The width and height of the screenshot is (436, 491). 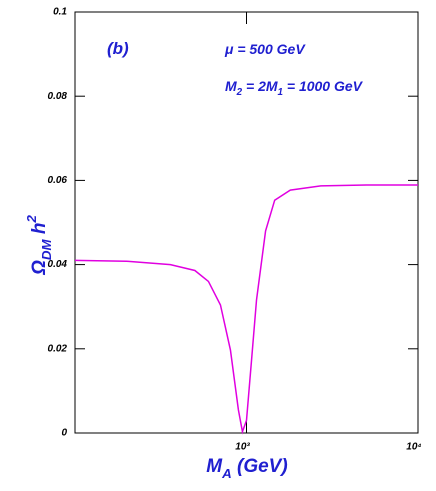 What do you see at coordinates (260, 86) in the screenshot?
I see `annotation-part: = 2M` at bounding box center [260, 86].